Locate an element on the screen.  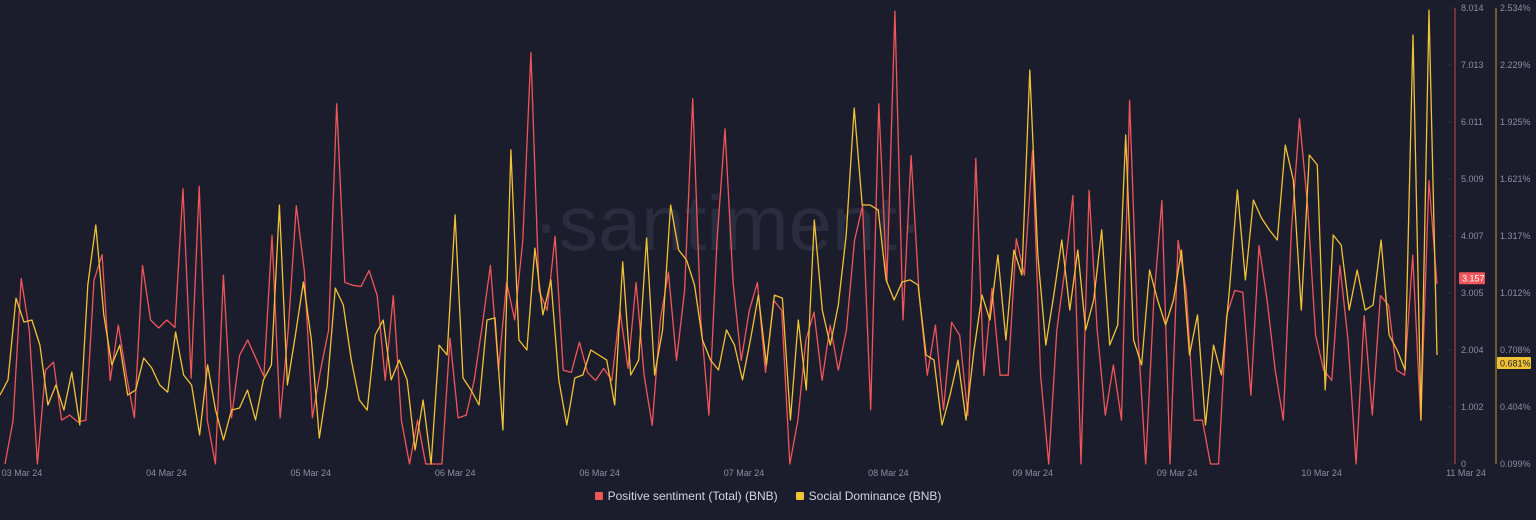
legend-item-dominance: Social Dominance (BNB) is located at coordinates (868, 496).